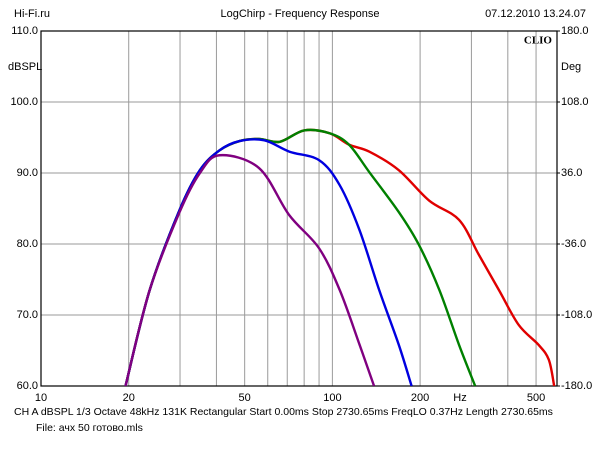  What do you see at coordinates (41, 398) in the screenshot?
I see `x-tick-label: 10` at bounding box center [41, 398].